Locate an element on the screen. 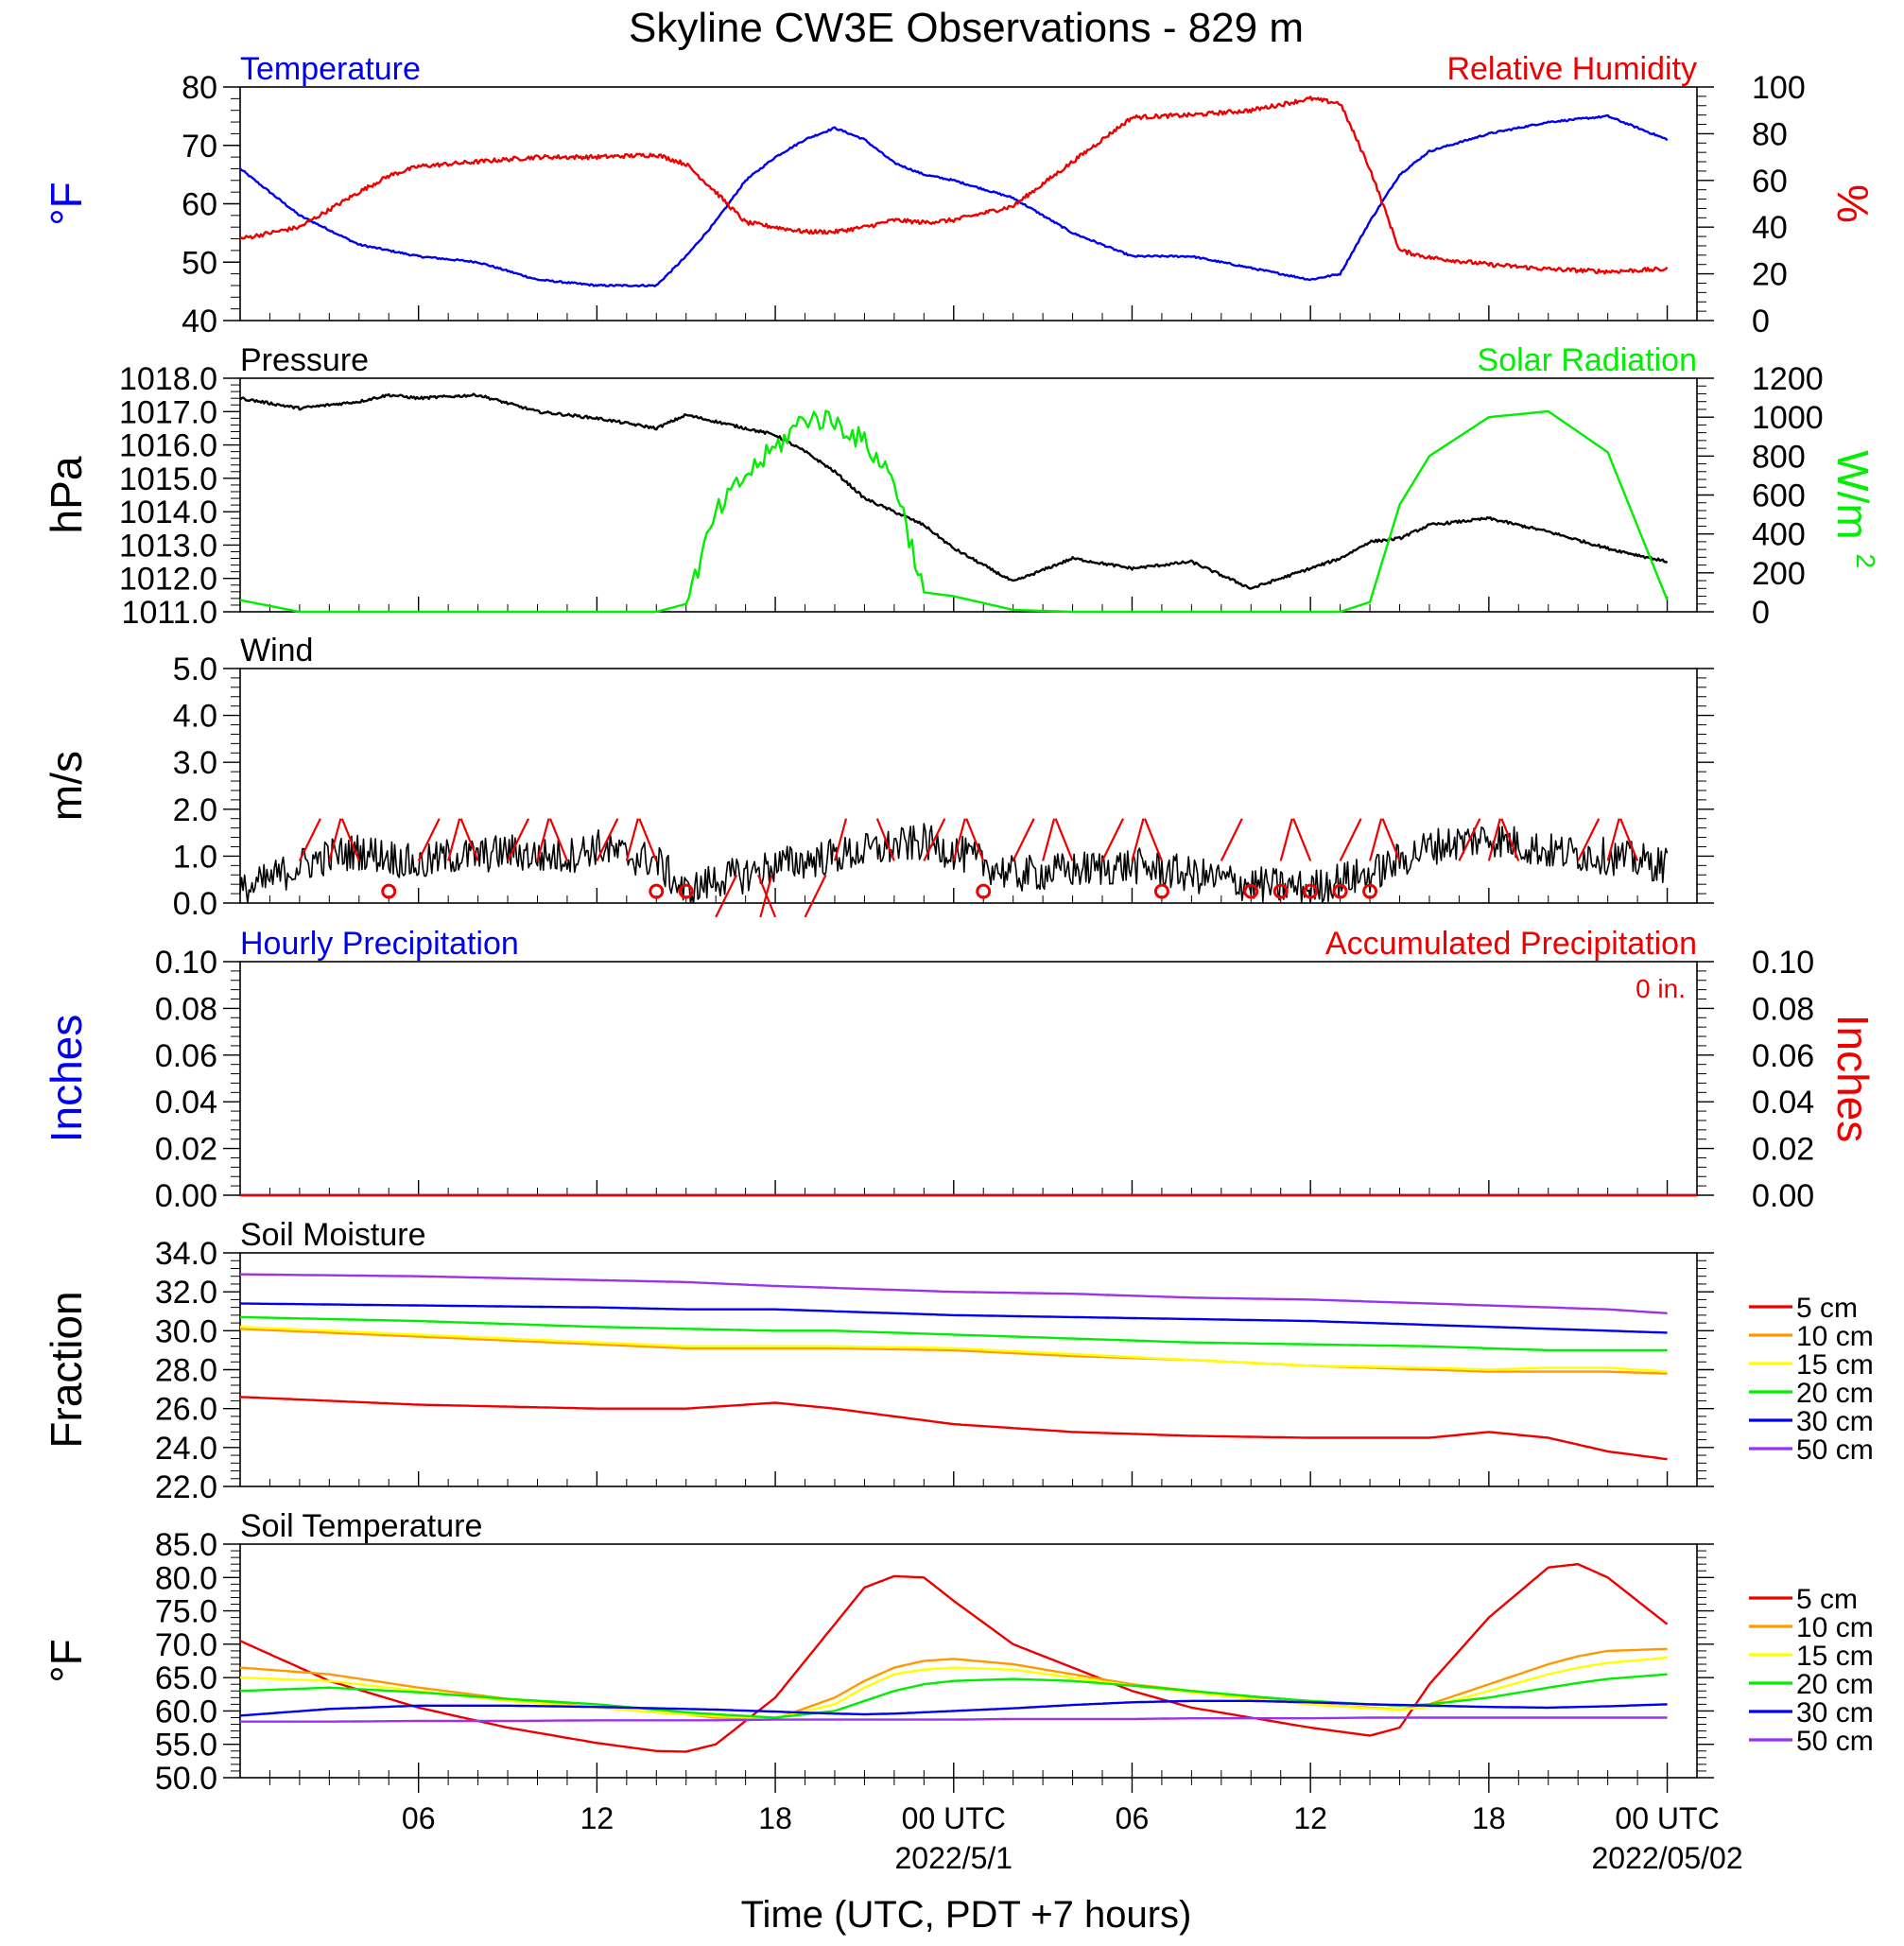 Image resolution: width=1904 pixels, height=1946 pixels. y-tick-label: 1011.0 is located at coordinates (169, 613).